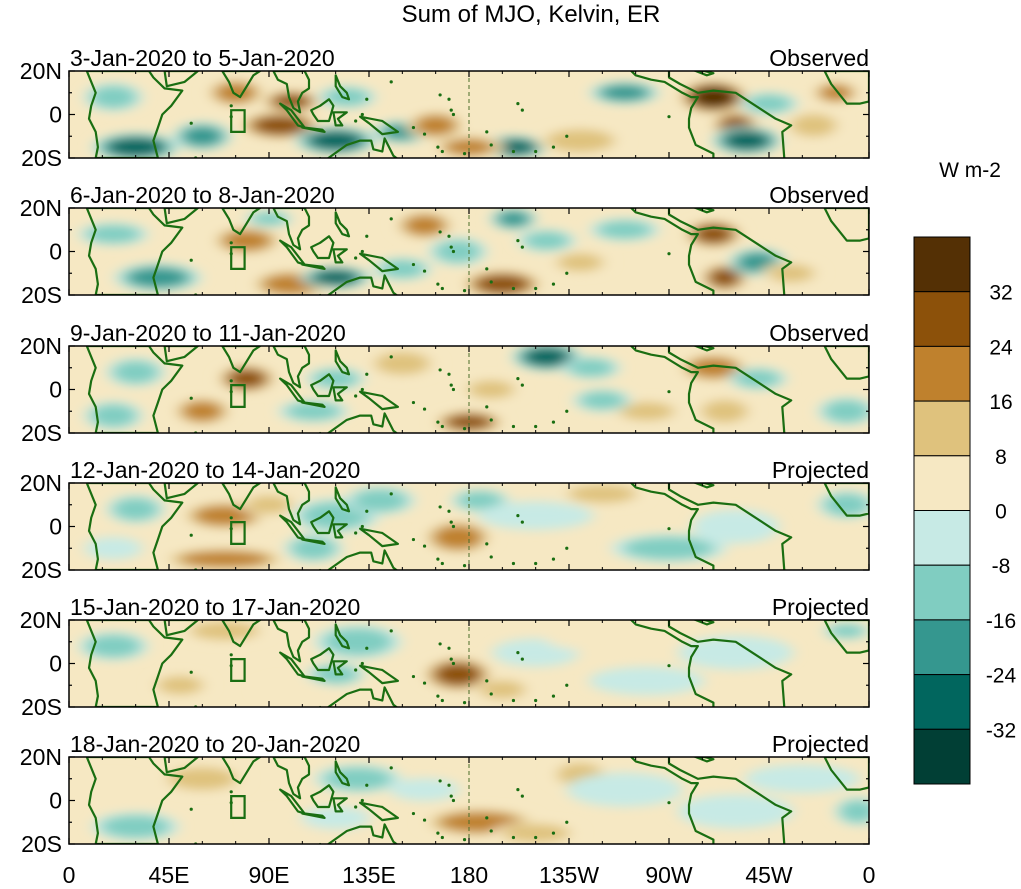 The height and width of the screenshot is (889, 1021). Describe the element at coordinates (569, 875) in the screenshot. I see `x-tick-label: 135W` at that location.